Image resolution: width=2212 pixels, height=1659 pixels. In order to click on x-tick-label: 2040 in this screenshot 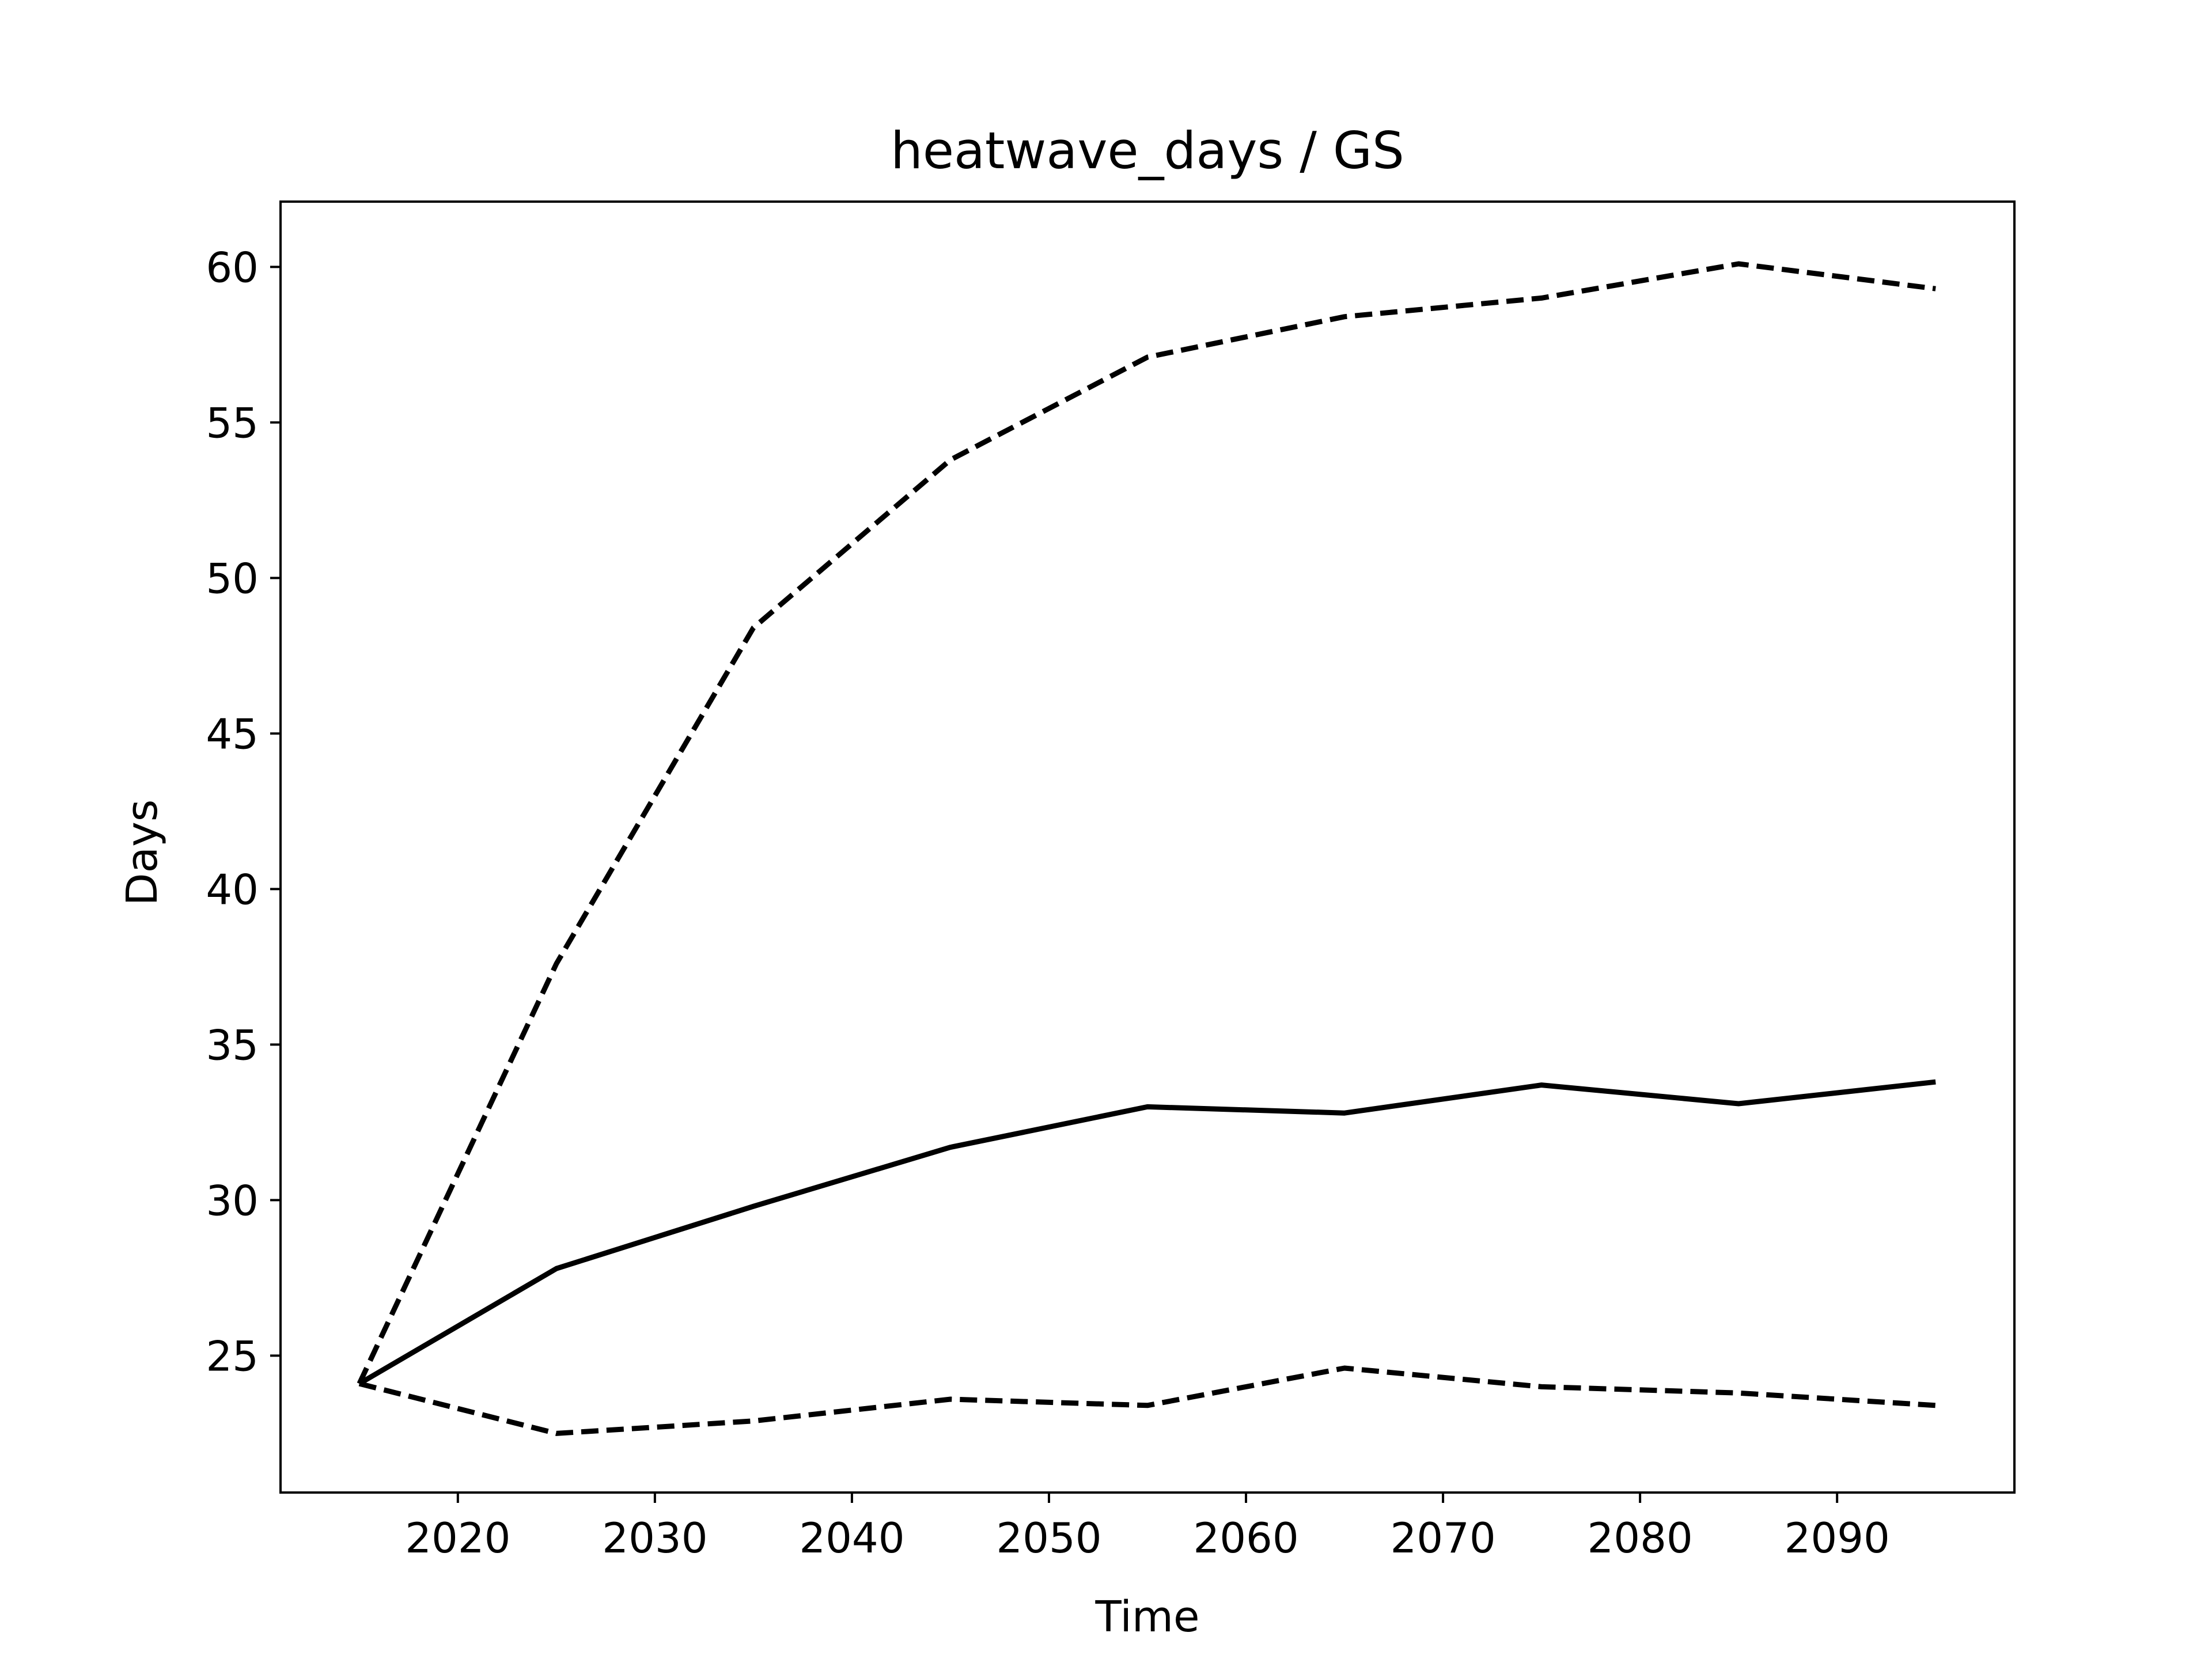, I will do `click(851, 1538)`.